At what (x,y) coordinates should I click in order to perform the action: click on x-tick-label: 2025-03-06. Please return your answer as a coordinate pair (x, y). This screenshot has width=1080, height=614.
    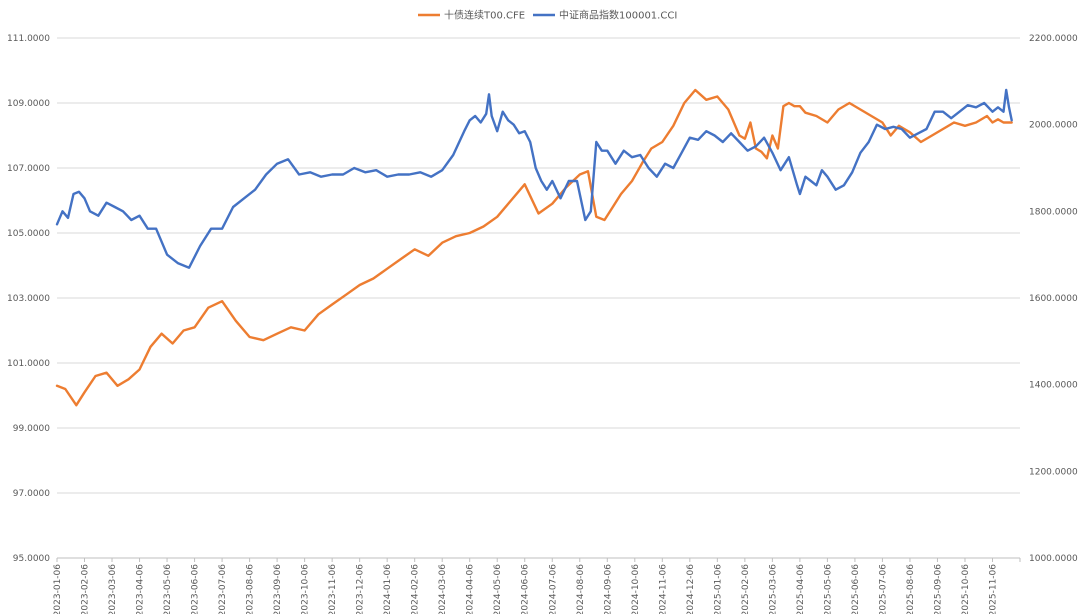
    Looking at the image, I should click on (773, 589).